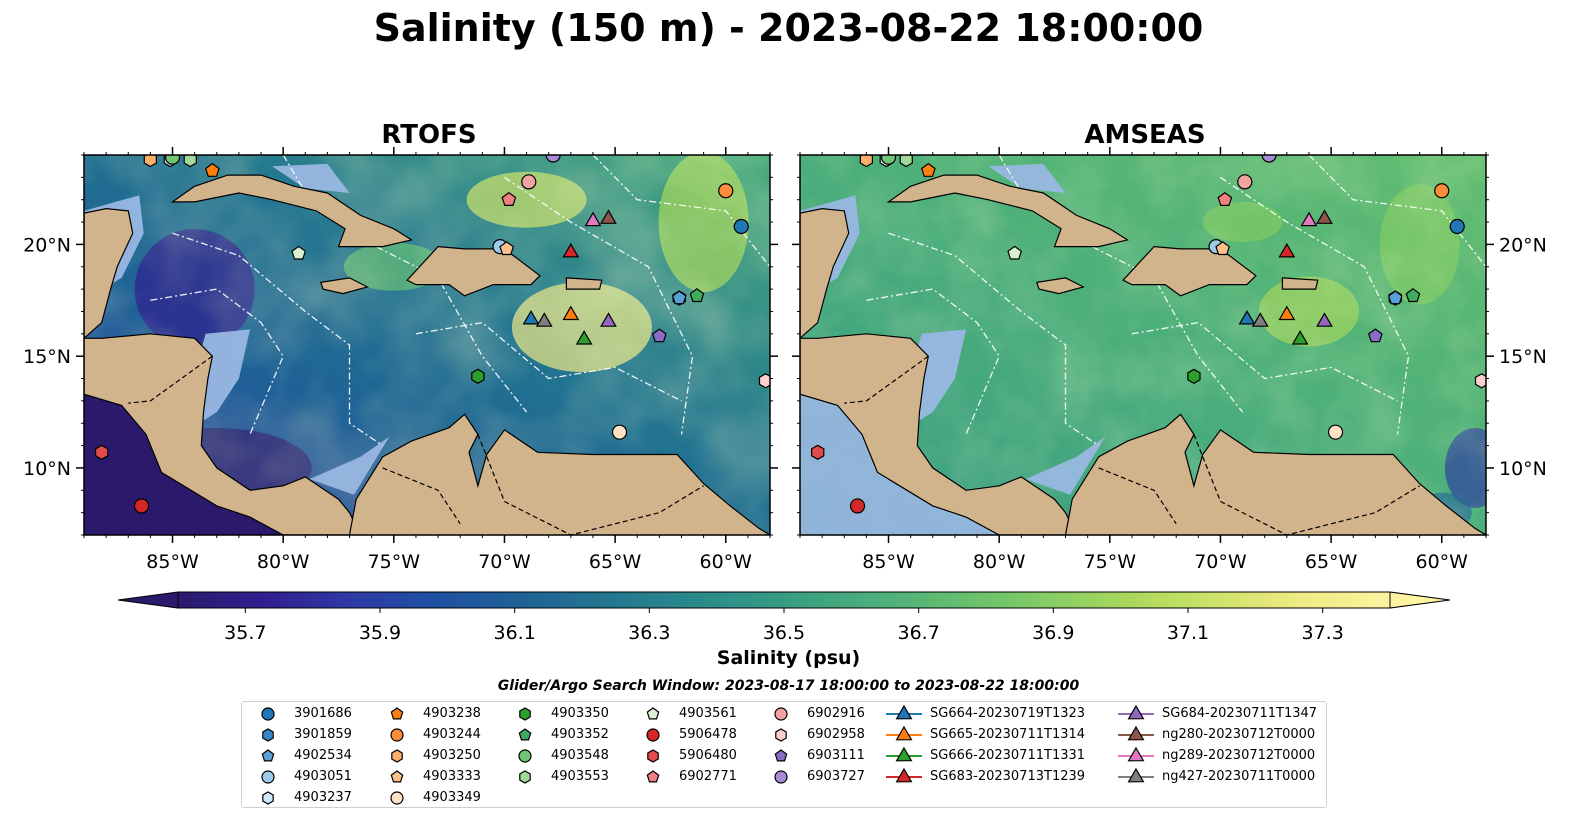  What do you see at coordinates (1523, 245) in the screenshot?
I see `lat-tick-label: 20°N` at bounding box center [1523, 245].